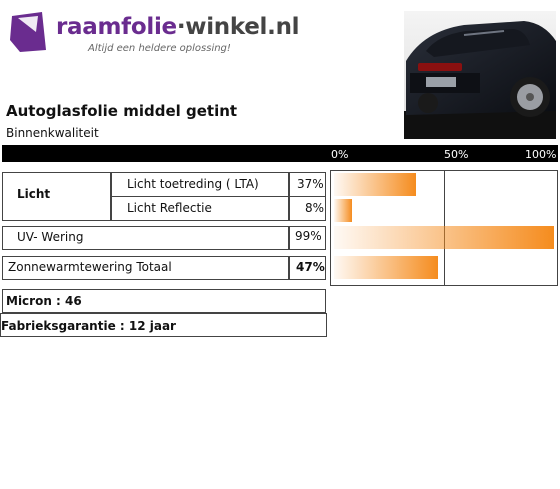  Describe the element at coordinates (456, 154) in the screenshot. I see `scale-tick-50: 50%` at that location.